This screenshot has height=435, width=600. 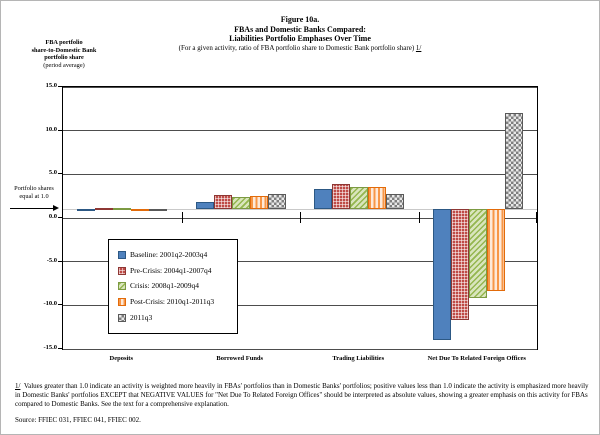 What do you see at coordinates (50, 304) in the screenshot?
I see `y-tick-label: -10.0` at bounding box center [50, 304].